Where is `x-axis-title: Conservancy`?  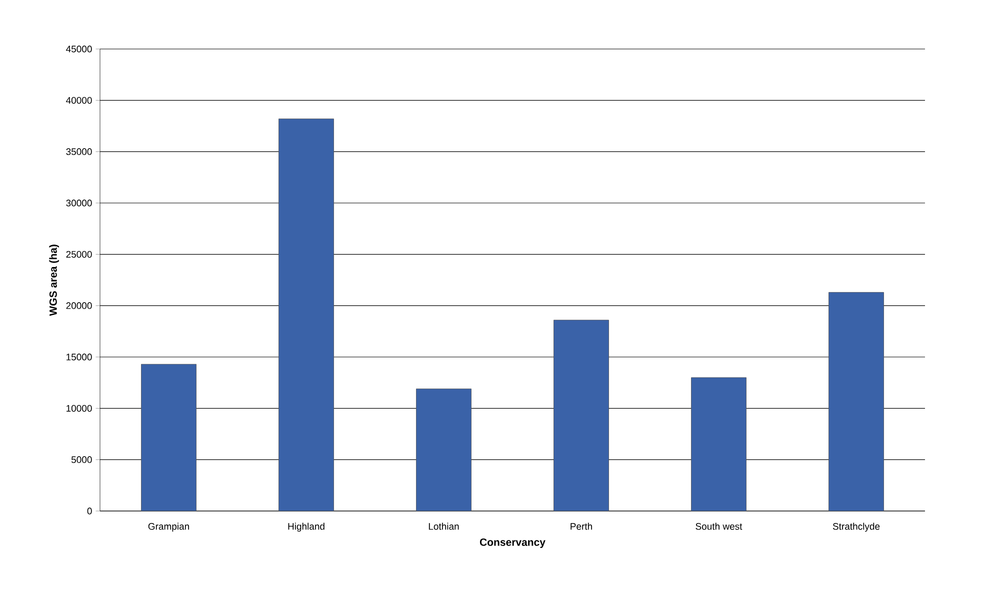 x-axis-title: Conservancy is located at coordinates (513, 543).